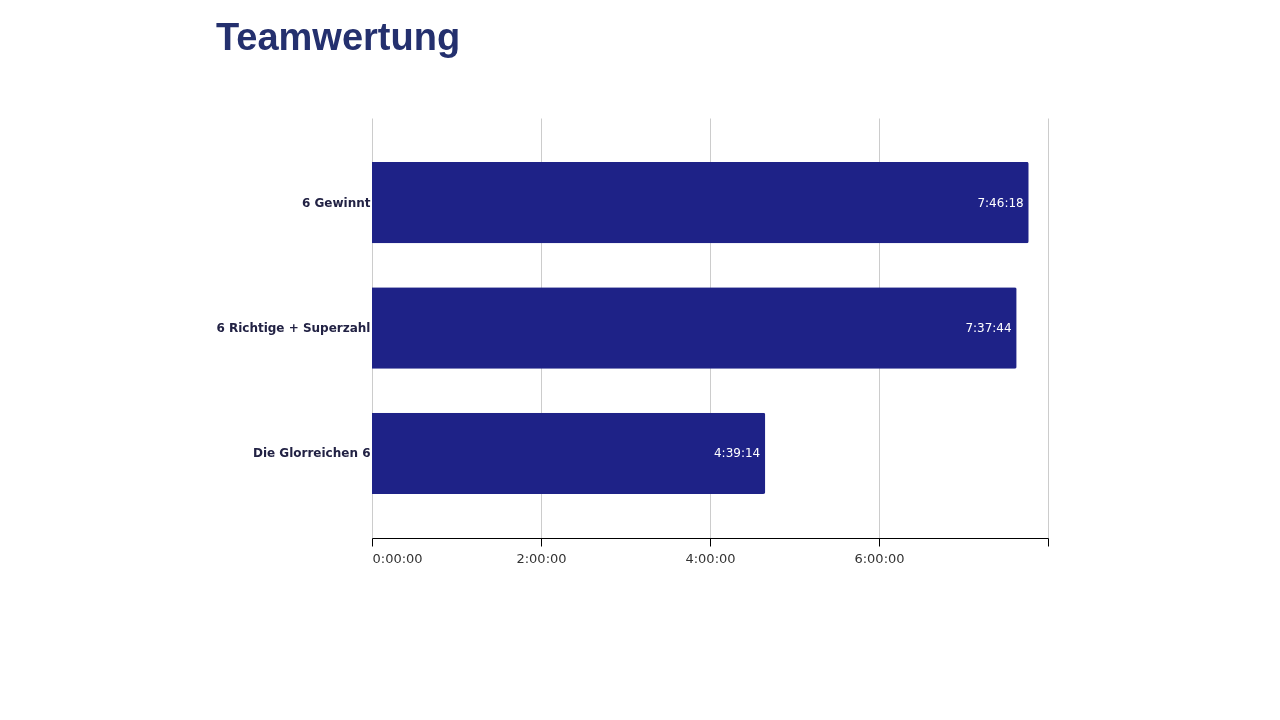  Describe the element at coordinates (293, 328) in the screenshot. I see `y-tick-label: 6 Richtige + Superzahl` at that location.